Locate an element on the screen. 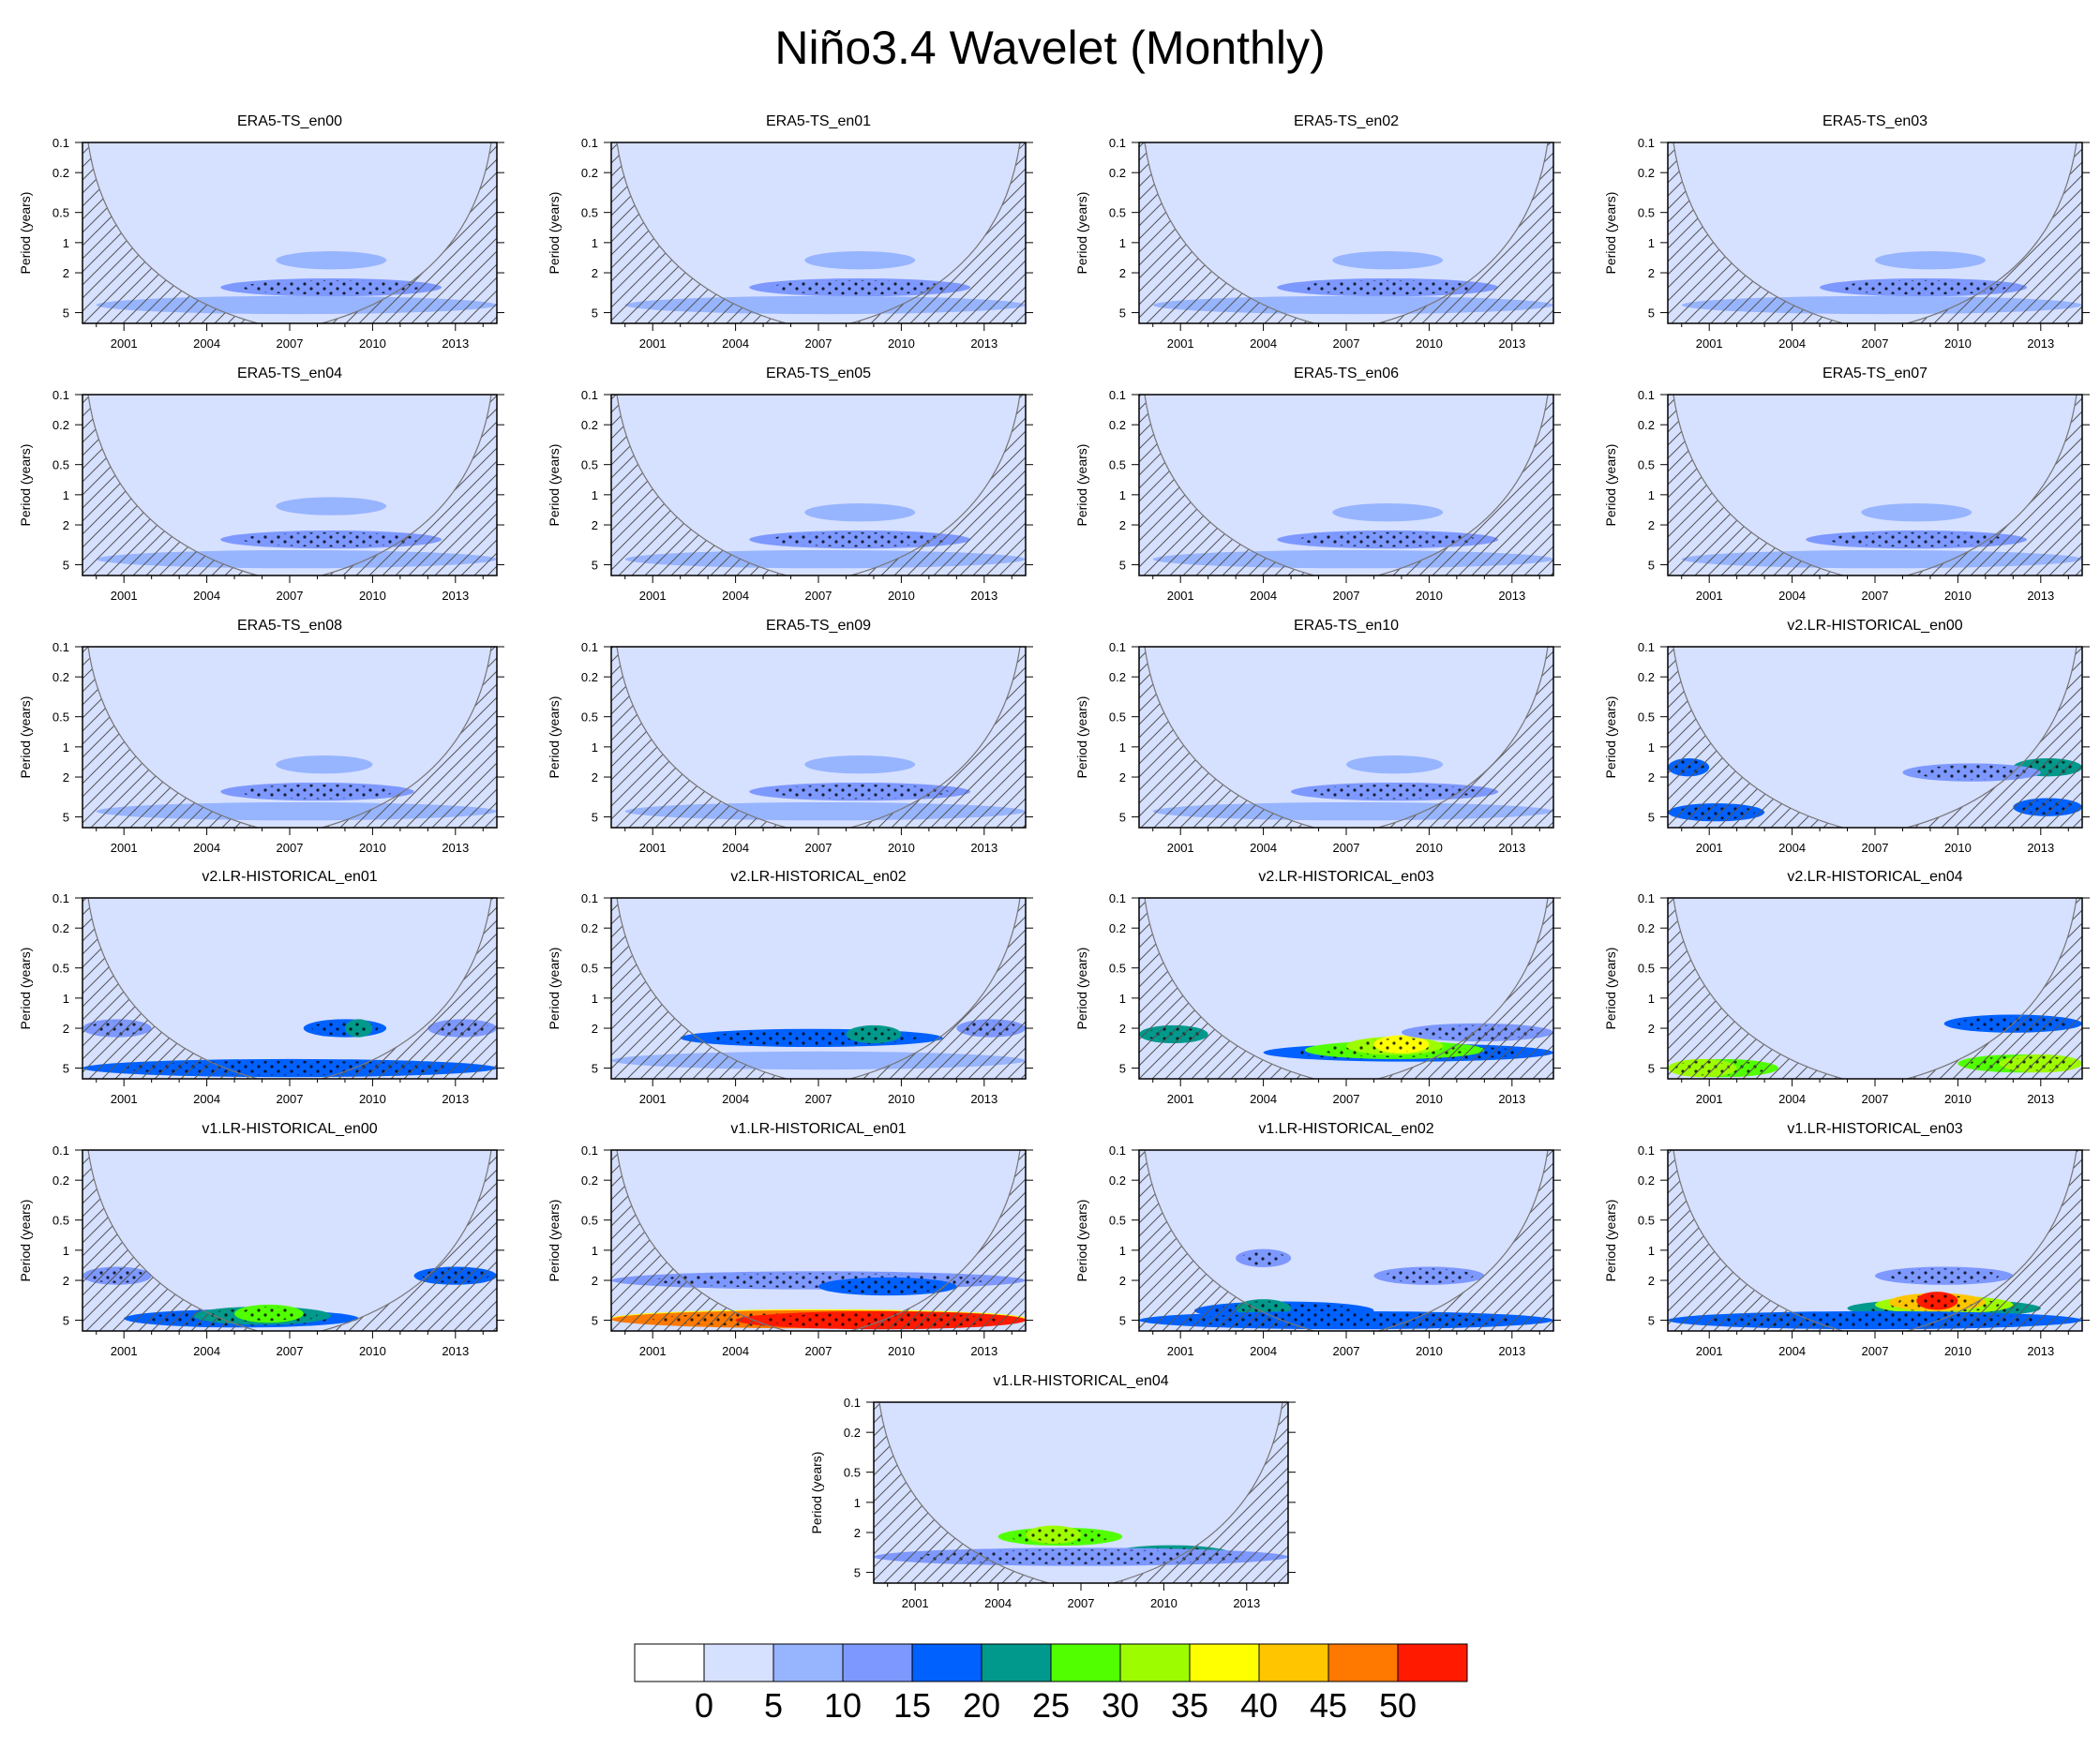 This screenshot has height=1749, width=2100. panel-title: v1.LR-HISTORICAL_en03 is located at coordinates (1874, 1129).